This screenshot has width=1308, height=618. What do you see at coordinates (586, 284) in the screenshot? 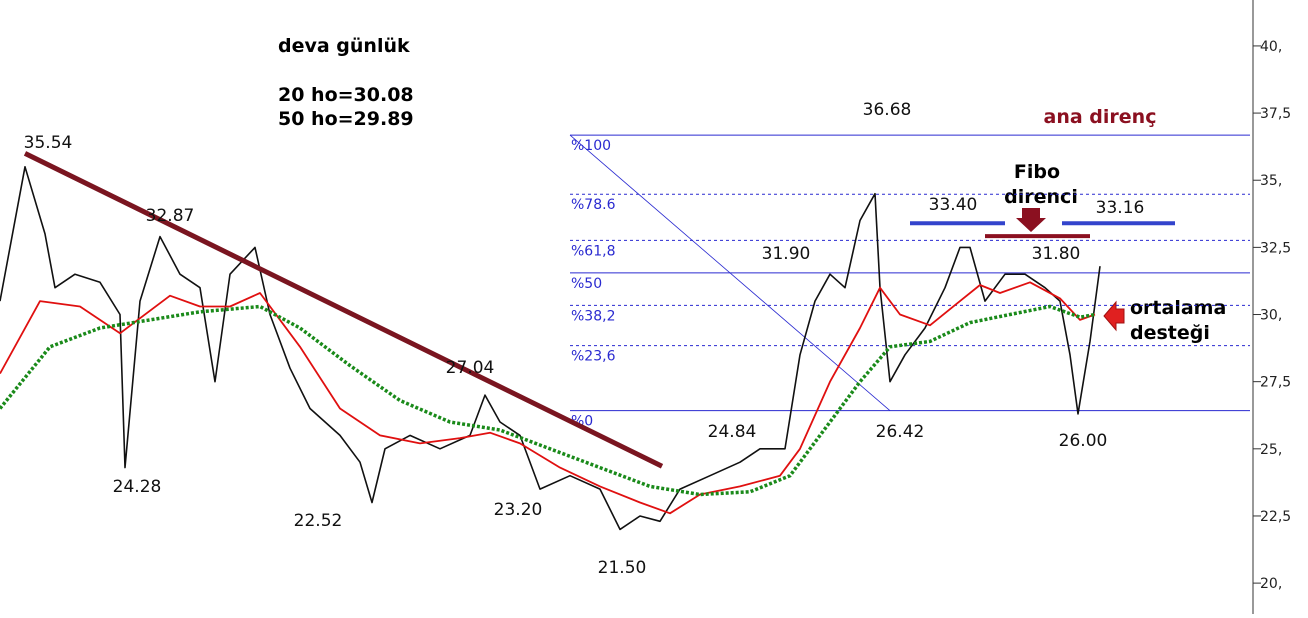
I see `fib-label: %50` at bounding box center [586, 284].